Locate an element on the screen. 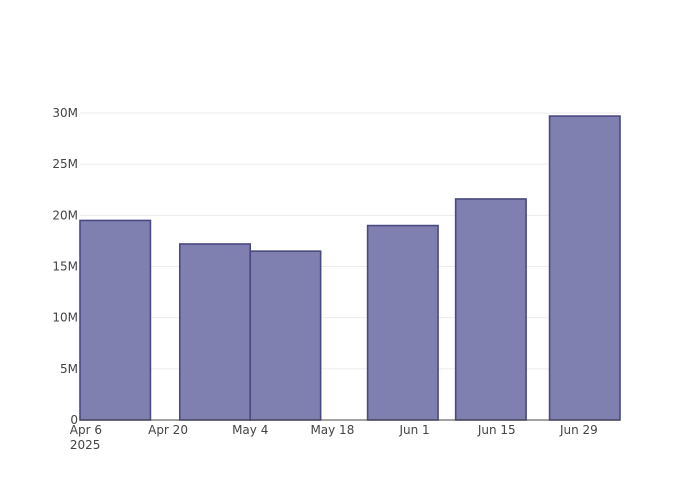  x-year-label: 2025 is located at coordinates (85, 445).